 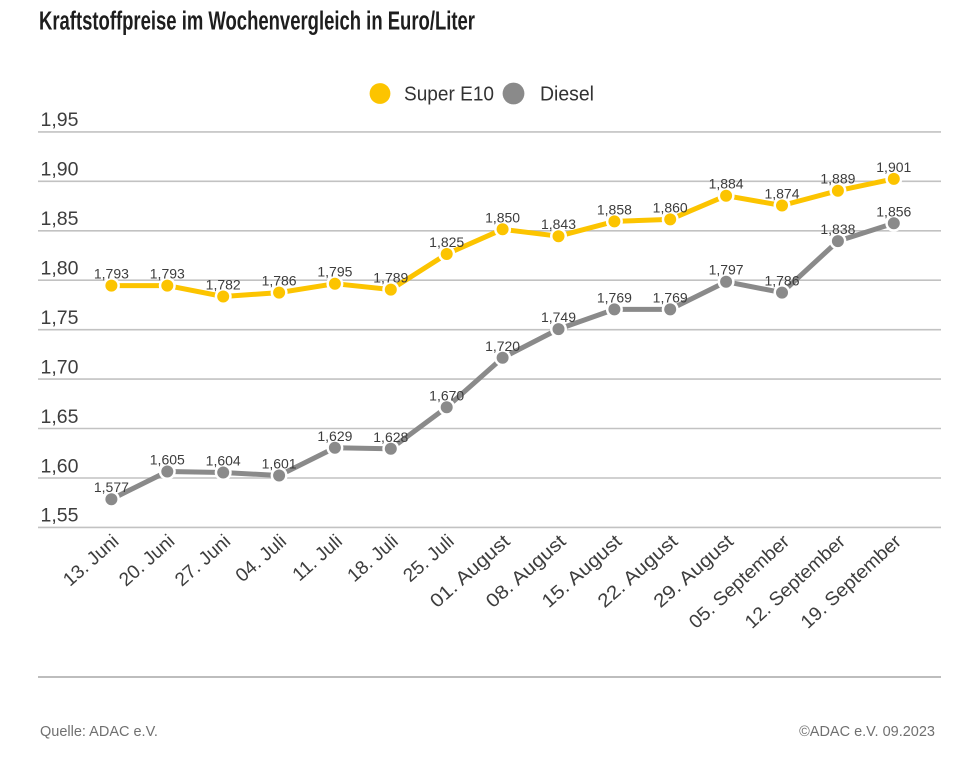 What do you see at coordinates (726, 270) in the screenshot?
I see `svg-text: 1,797` at bounding box center [726, 270].